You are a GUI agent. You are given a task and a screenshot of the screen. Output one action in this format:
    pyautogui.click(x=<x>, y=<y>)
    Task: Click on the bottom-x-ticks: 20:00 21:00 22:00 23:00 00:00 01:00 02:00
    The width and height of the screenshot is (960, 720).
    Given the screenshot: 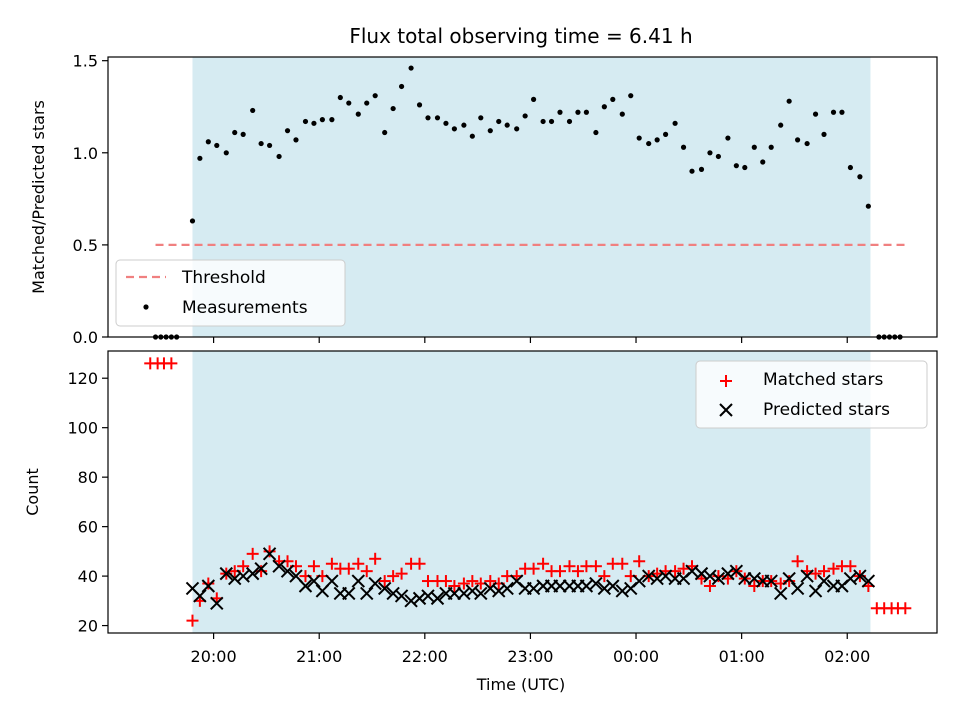 What is the action you would take?
    pyautogui.click(x=530, y=649)
    